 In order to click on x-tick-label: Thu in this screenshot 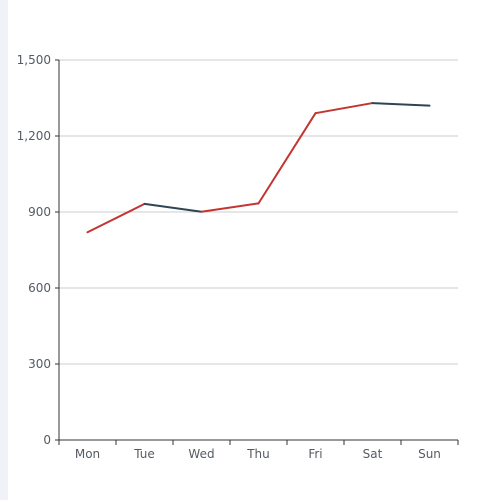, I will do `click(258, 454)`.